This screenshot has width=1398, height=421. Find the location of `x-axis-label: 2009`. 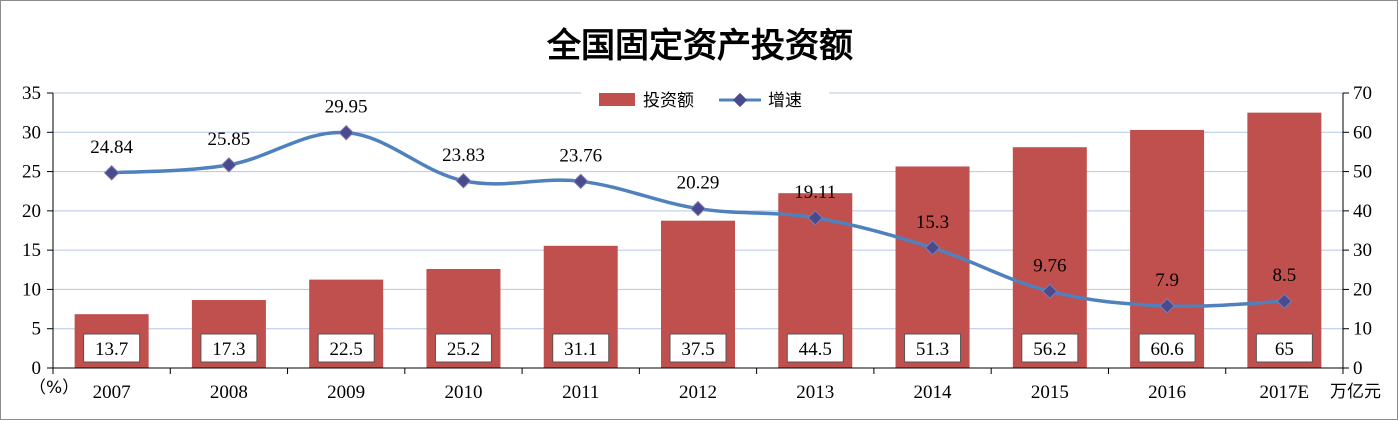

x-axis-label: 2009 is located at coordinates (346, 392).